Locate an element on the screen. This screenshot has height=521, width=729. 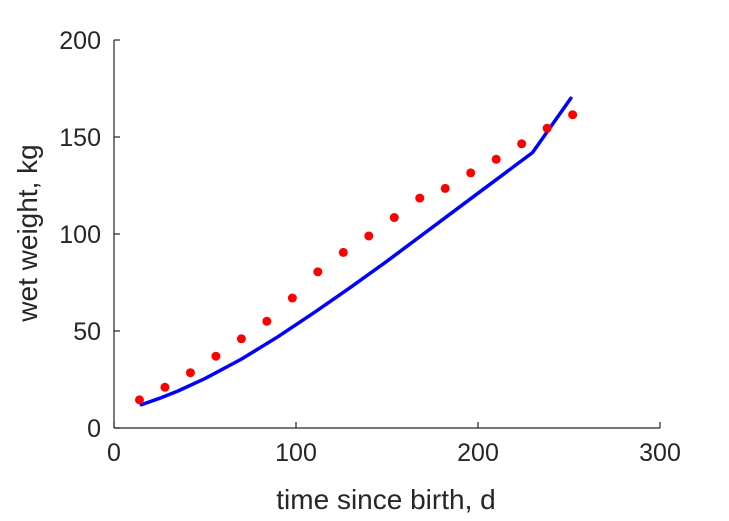
x-tick-label: 200 is located at coordinates (478, 453).